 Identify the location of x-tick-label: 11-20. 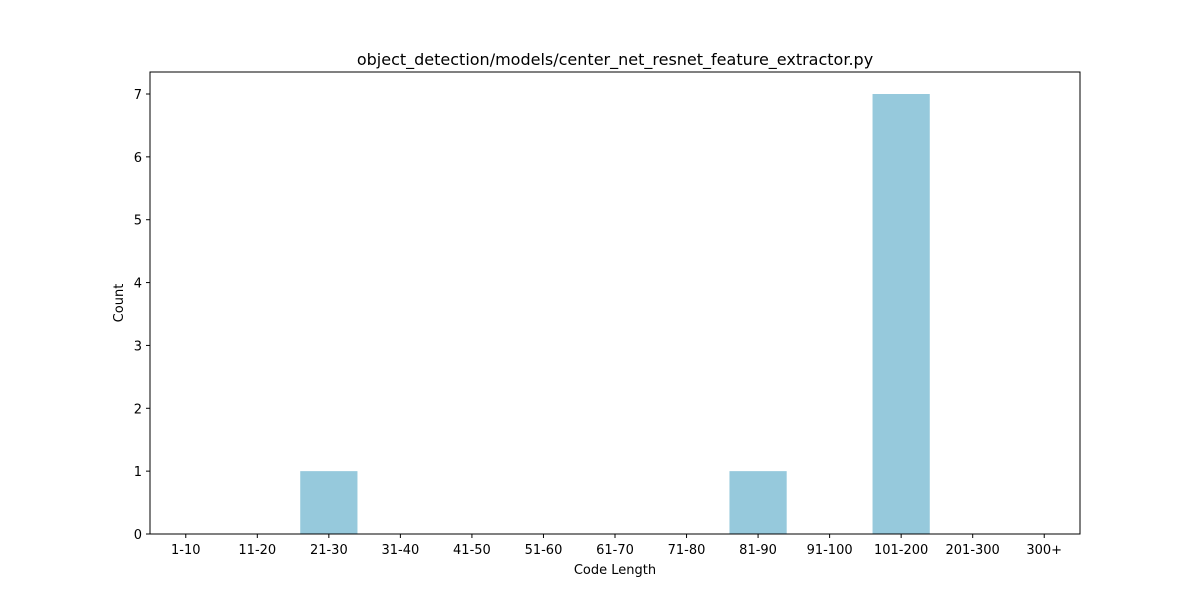
(257, 550).